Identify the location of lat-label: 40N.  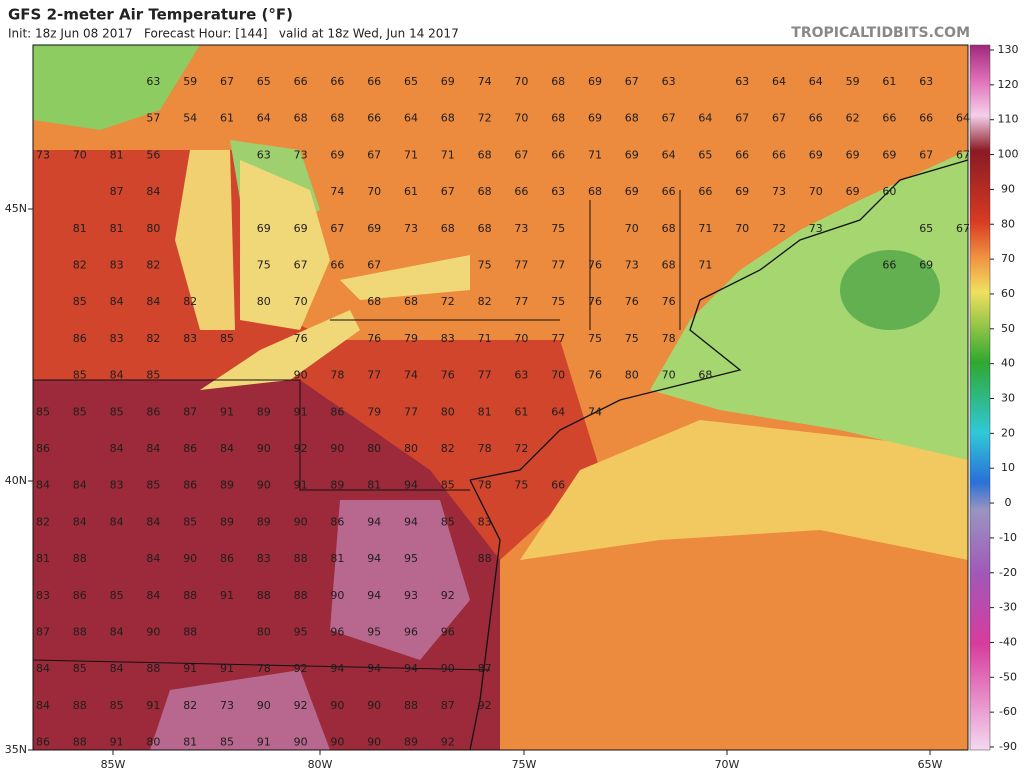
(16, 480).